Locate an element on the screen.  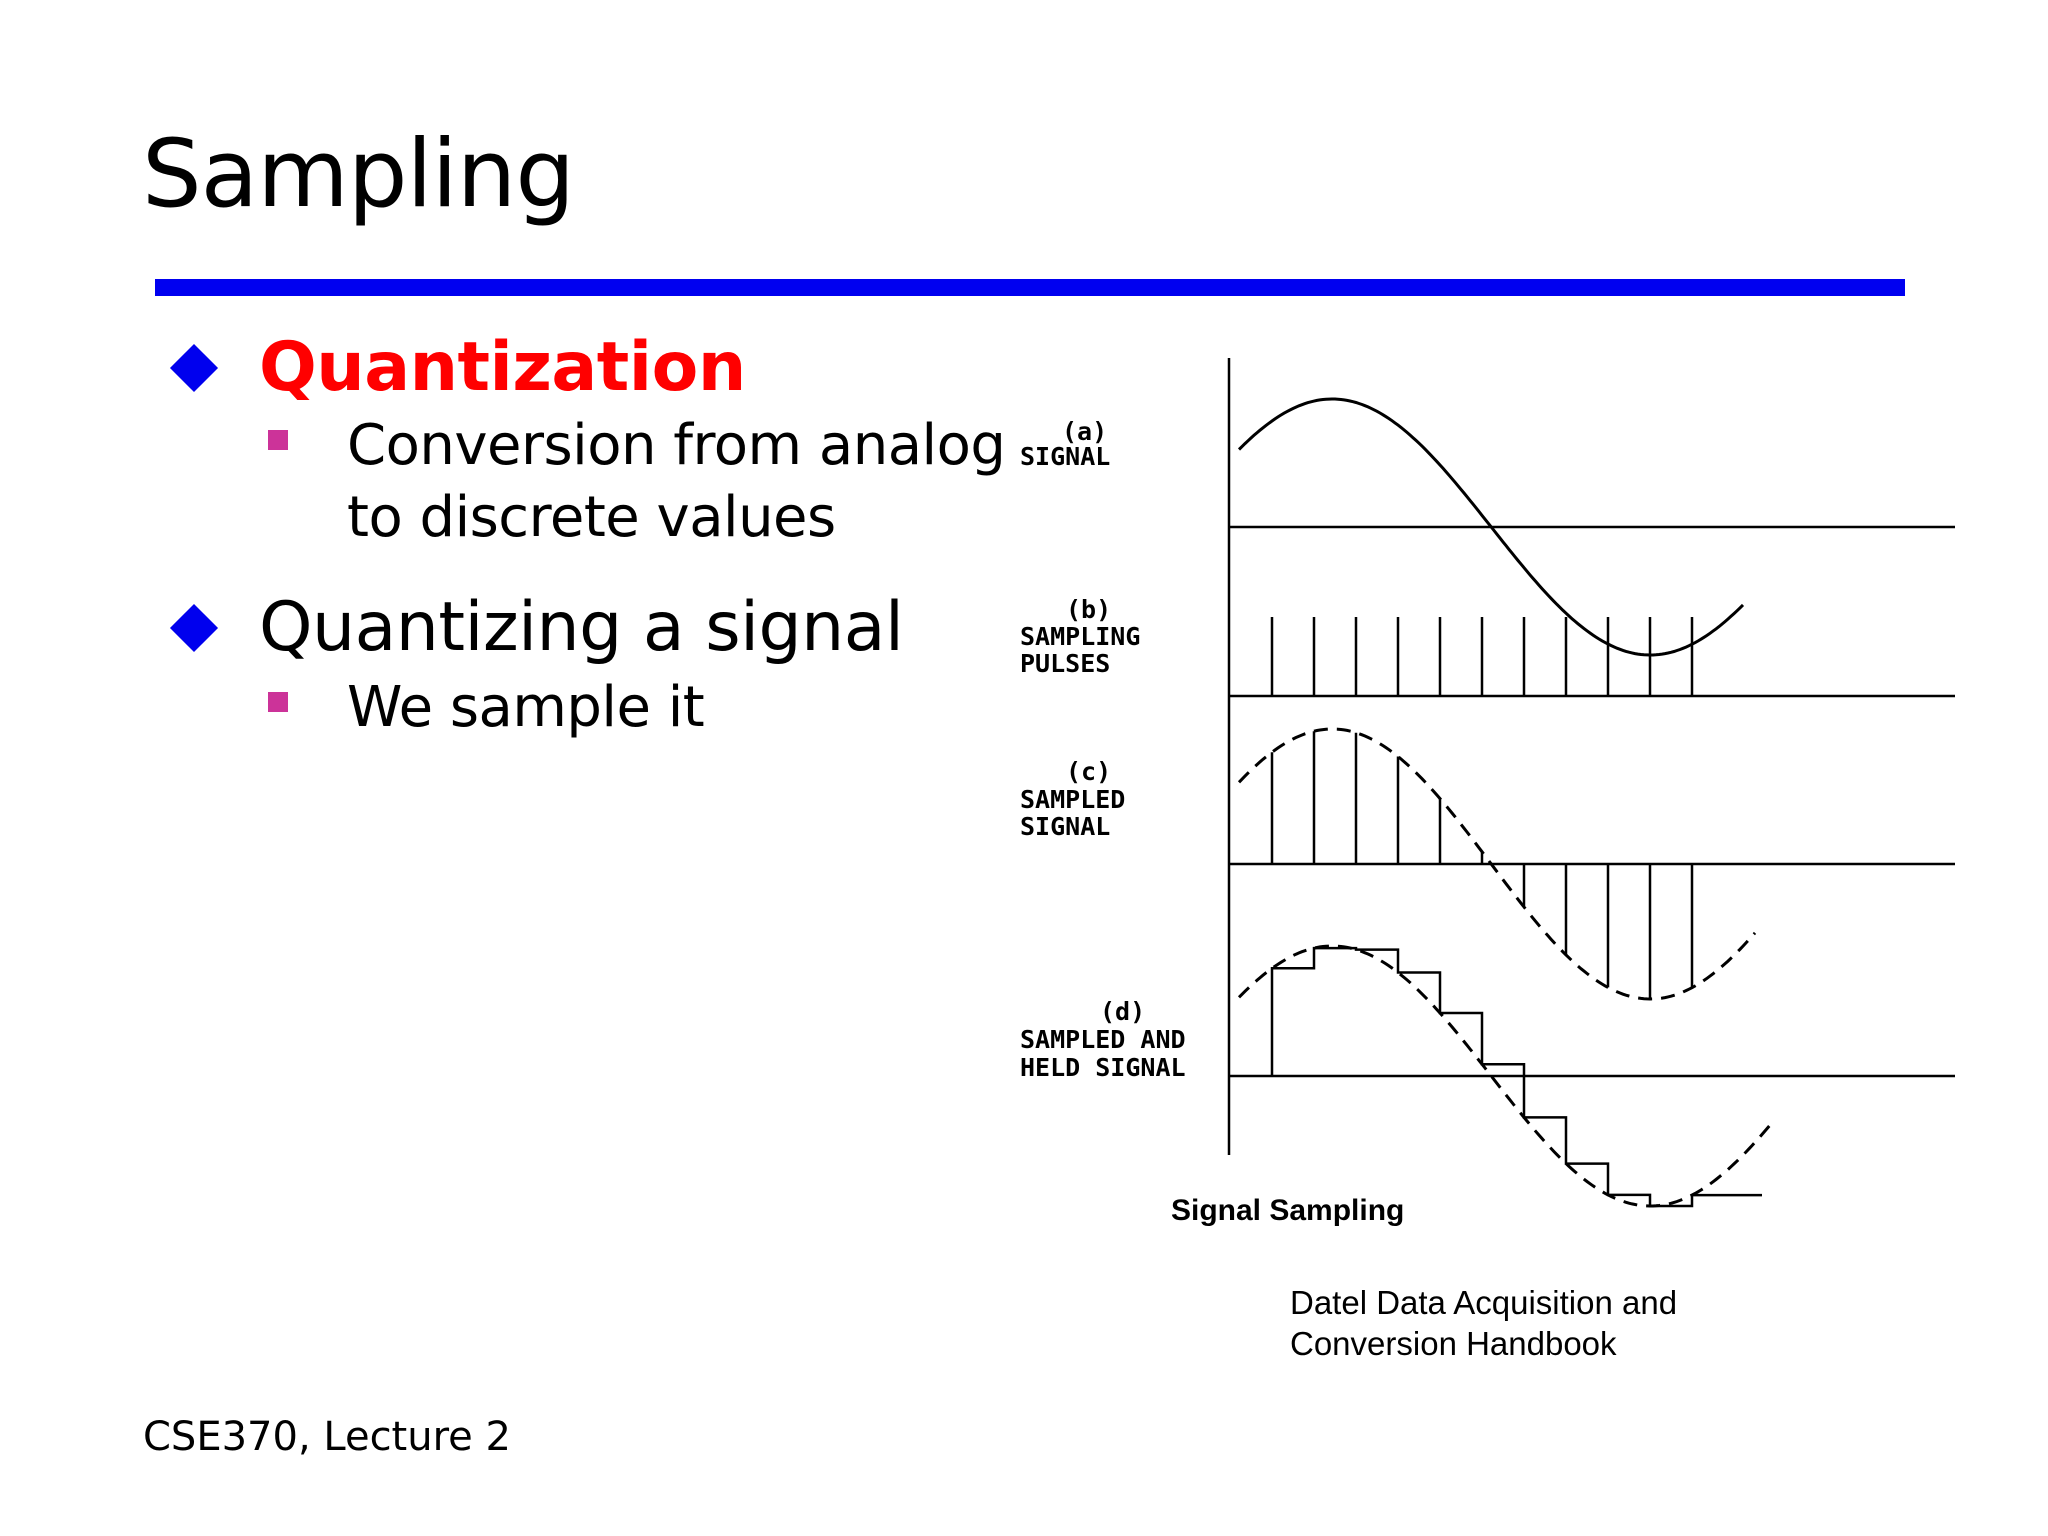
panel-d-line-1: SAMPLED AND is located at coordinates (1103, 1039).